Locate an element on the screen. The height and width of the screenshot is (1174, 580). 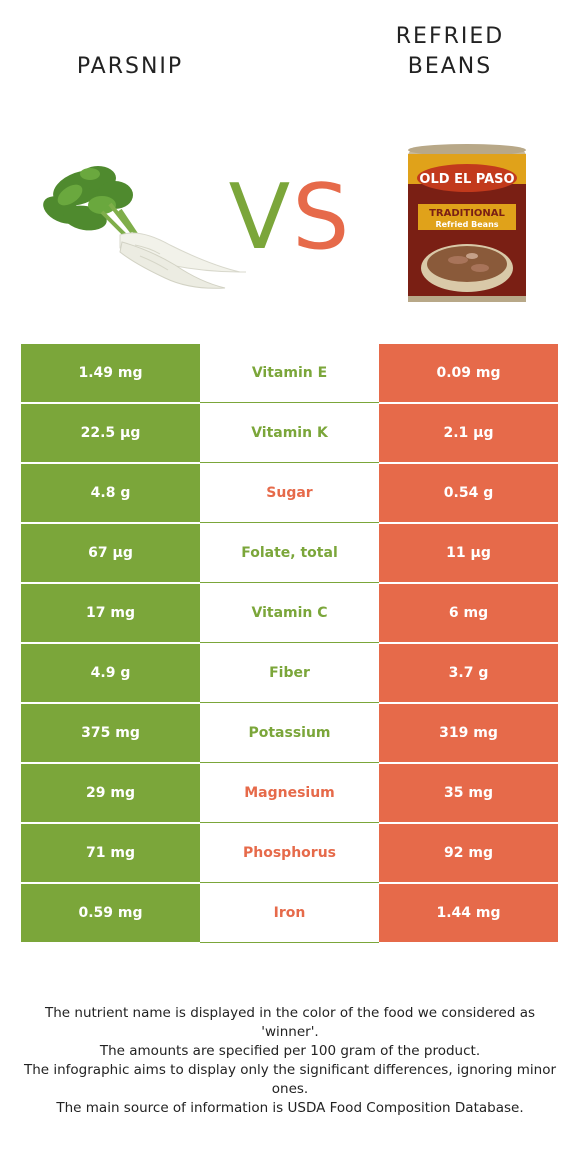
right-value-cell: 0.54 g is located at coordinates (468, 493).